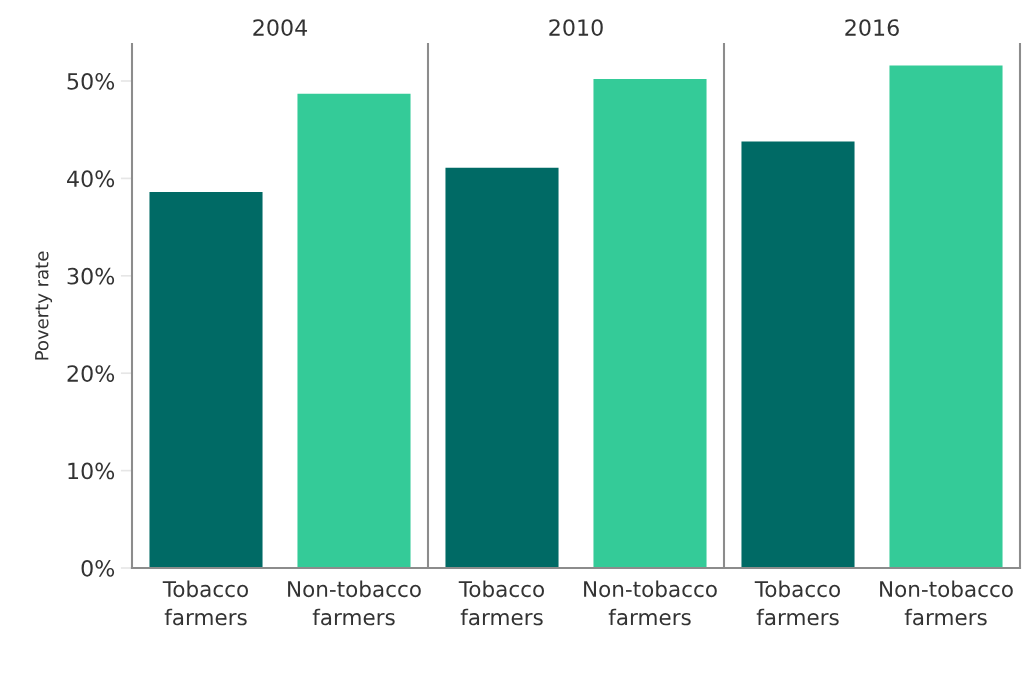  What do you see at coordinates (280, 27) in the screenshot?
I see `chart-title: 2004` at bounding box center [280, 27].